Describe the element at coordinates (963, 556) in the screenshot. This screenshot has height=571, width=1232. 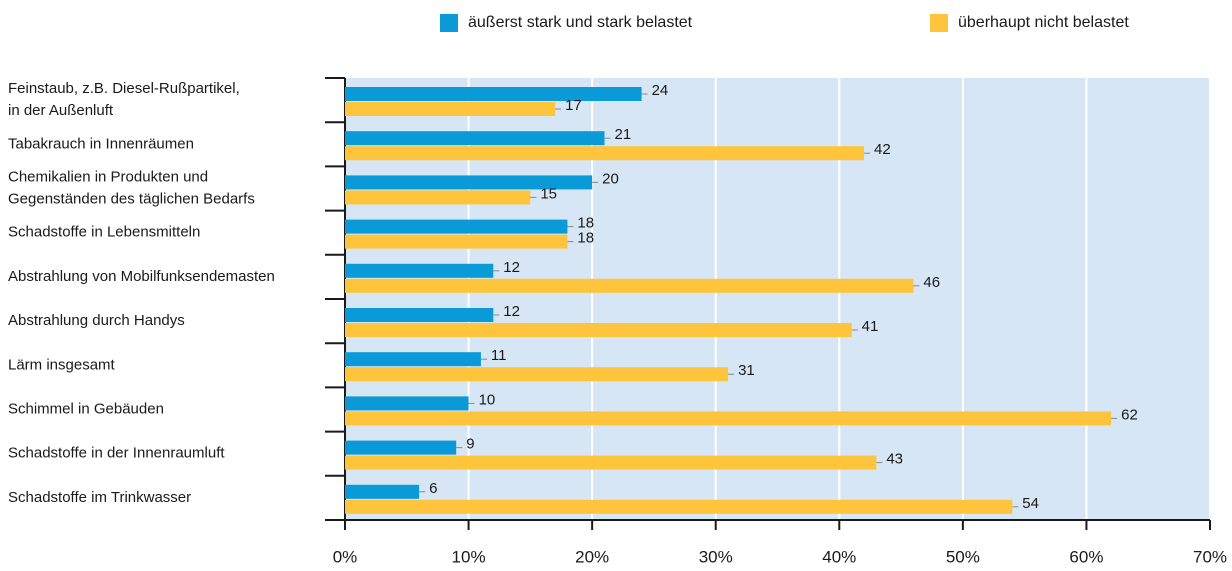
I see `x-tick-label: 50%` at that location.